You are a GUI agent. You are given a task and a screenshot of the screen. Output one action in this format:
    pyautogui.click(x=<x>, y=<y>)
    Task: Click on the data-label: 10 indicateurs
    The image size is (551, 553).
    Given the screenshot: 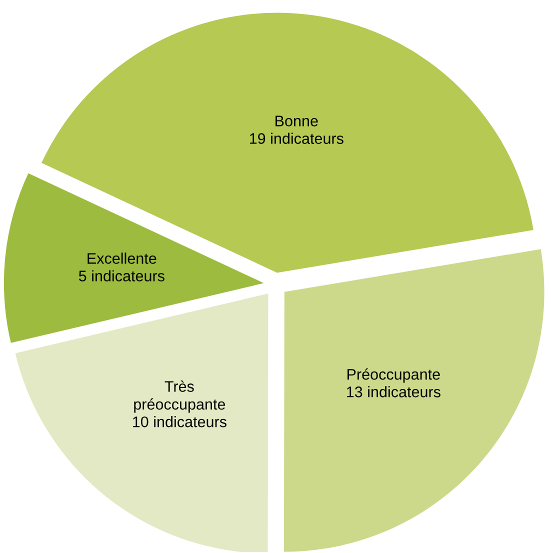 What is the action you would take?
    pyautogui.click(x=179, y=422)
    